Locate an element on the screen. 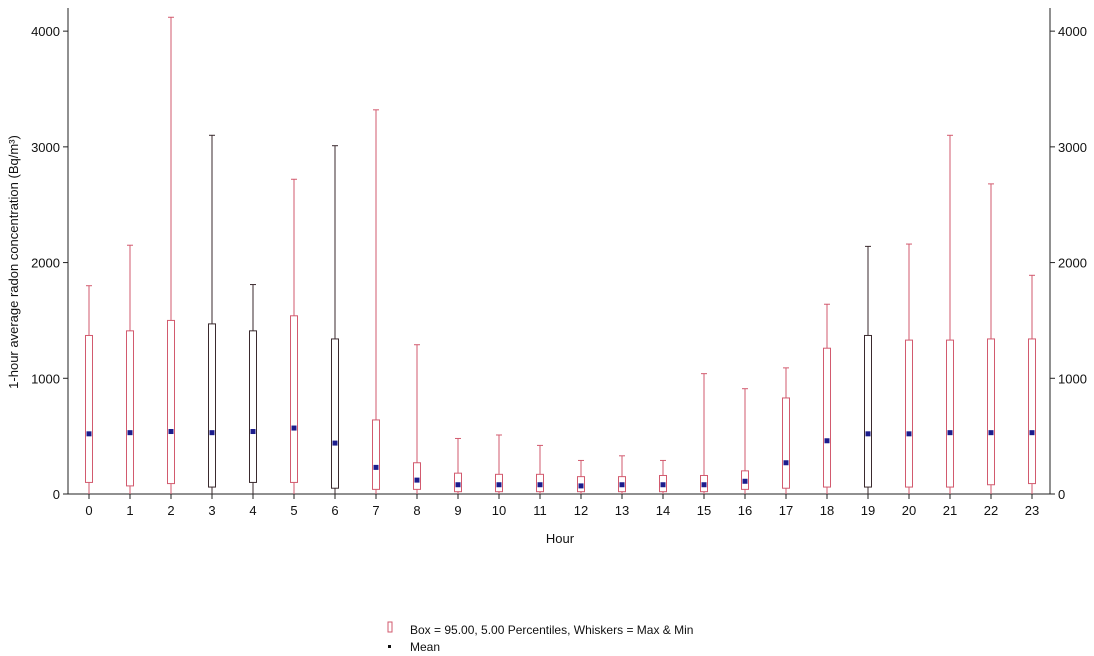  x-tick-label: 0 is located at coordinates (88, 510).